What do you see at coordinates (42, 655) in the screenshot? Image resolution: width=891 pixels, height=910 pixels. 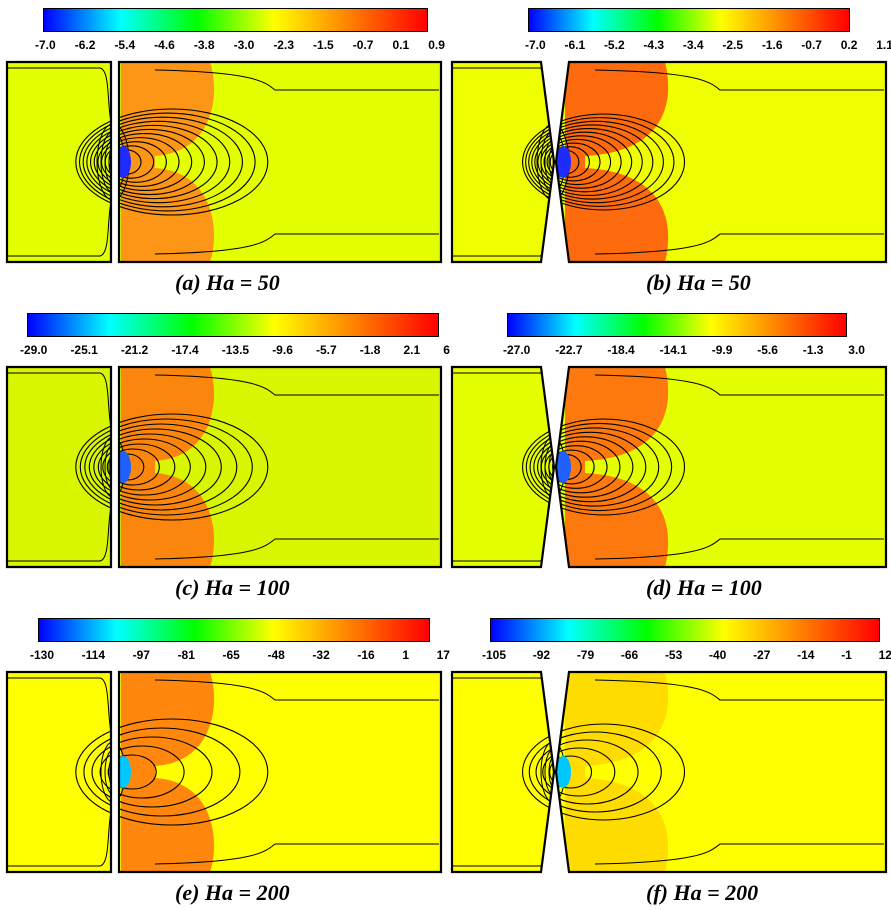 I see `tick-label: -130` at bounding box center [42, 655].